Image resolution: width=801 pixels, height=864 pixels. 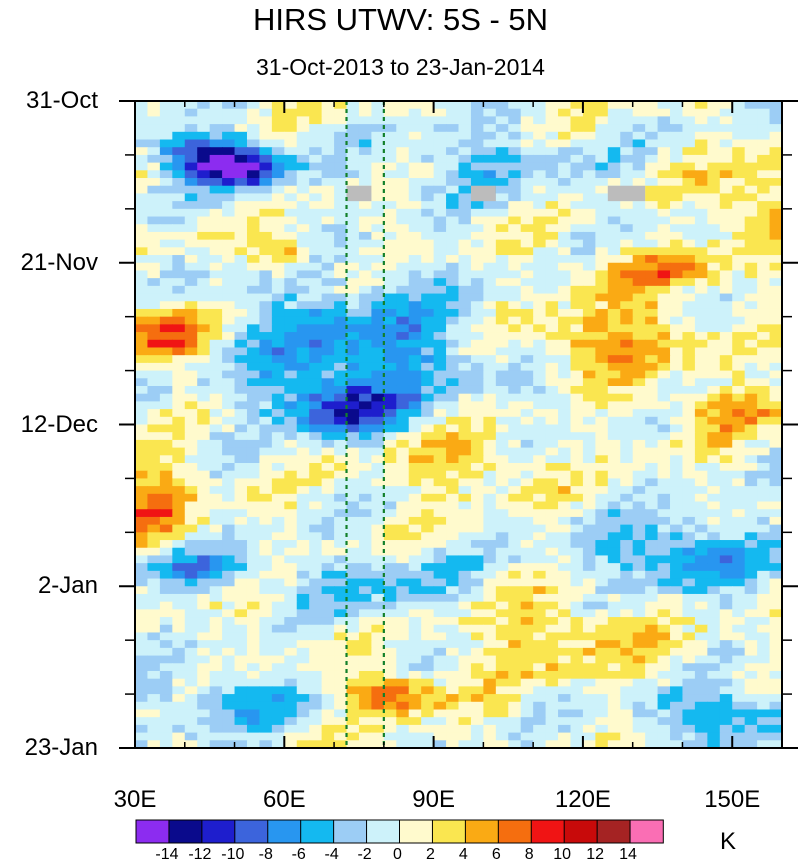 What do you see at coordinates (135, 799) in the screenshot?
I see `x-tick-label: 30E` at bounding box center [135, 799].